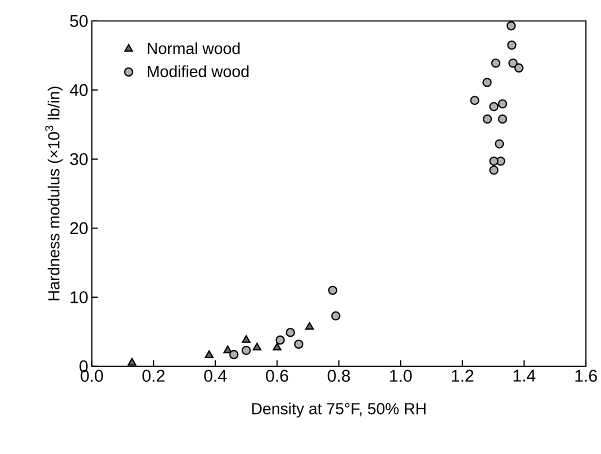 Image resolution: width=601 pixels, height=454 pixels. What do you see at coordinates (79, 90) in the screenshot?
I see `y-tick-label: 40` at bounding box center [79, 90].